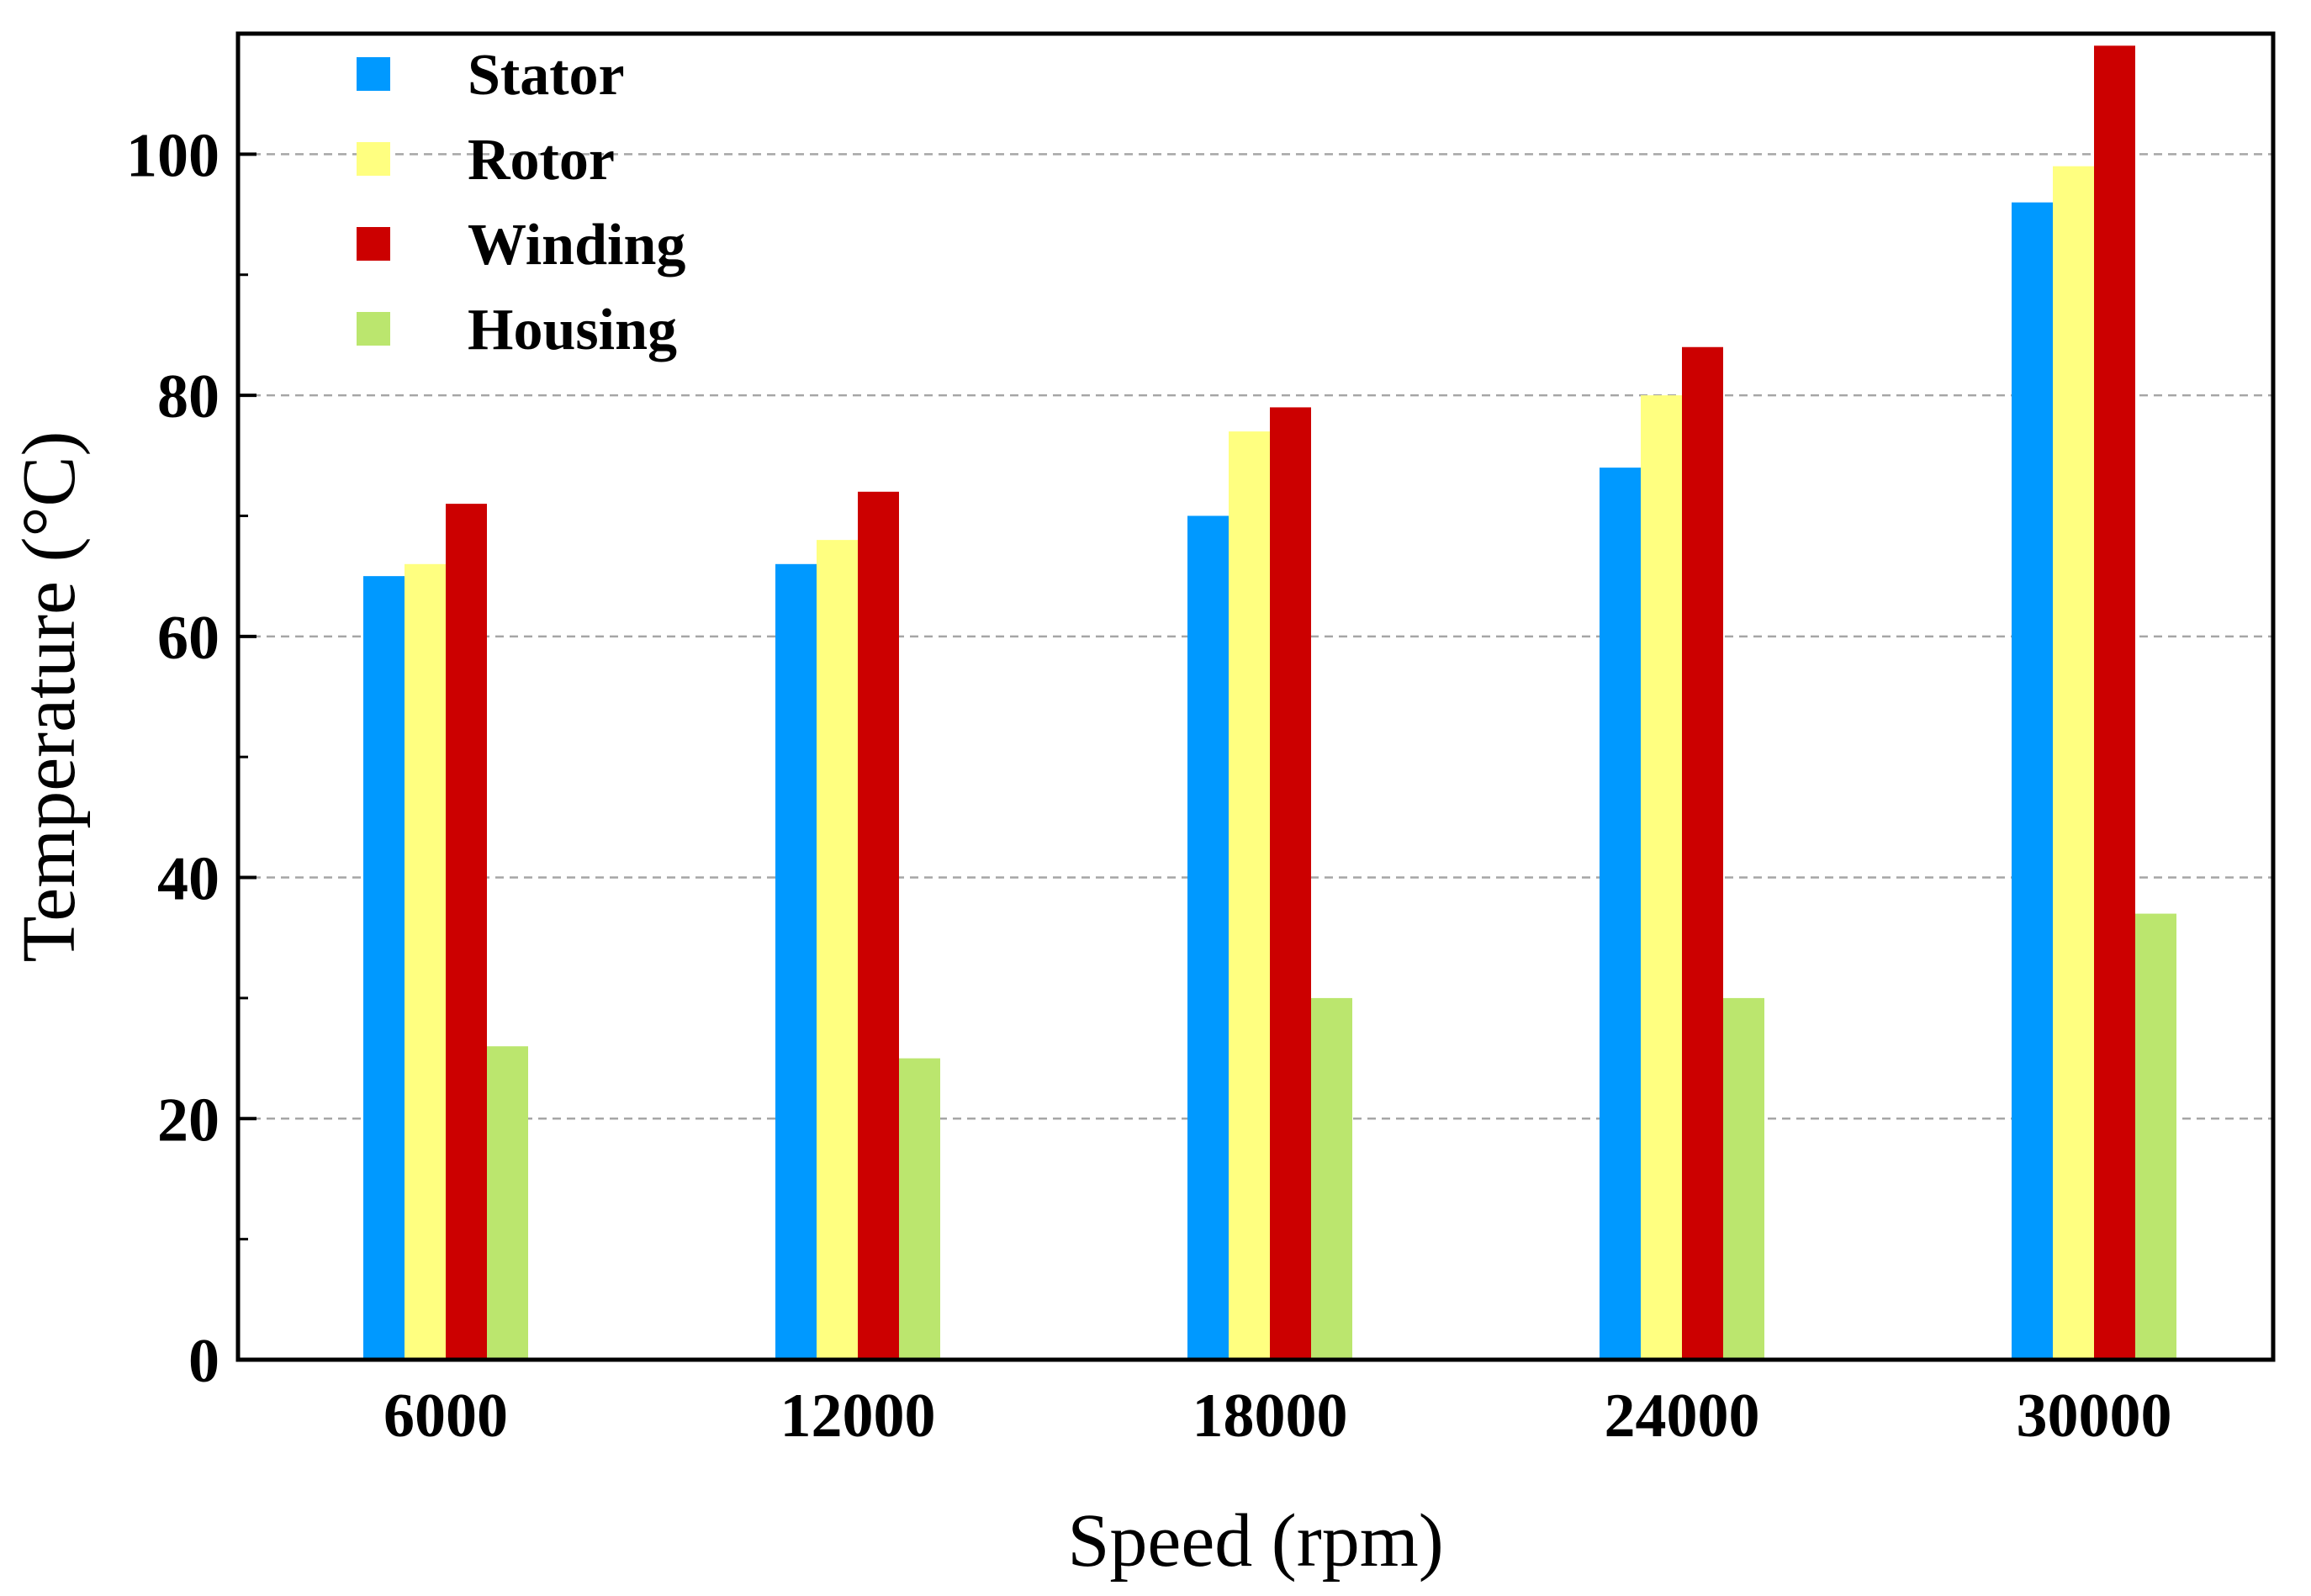 The image size is (2311, 1596). I want to click on x-tick-label: 24000, so click(1682, 1416).